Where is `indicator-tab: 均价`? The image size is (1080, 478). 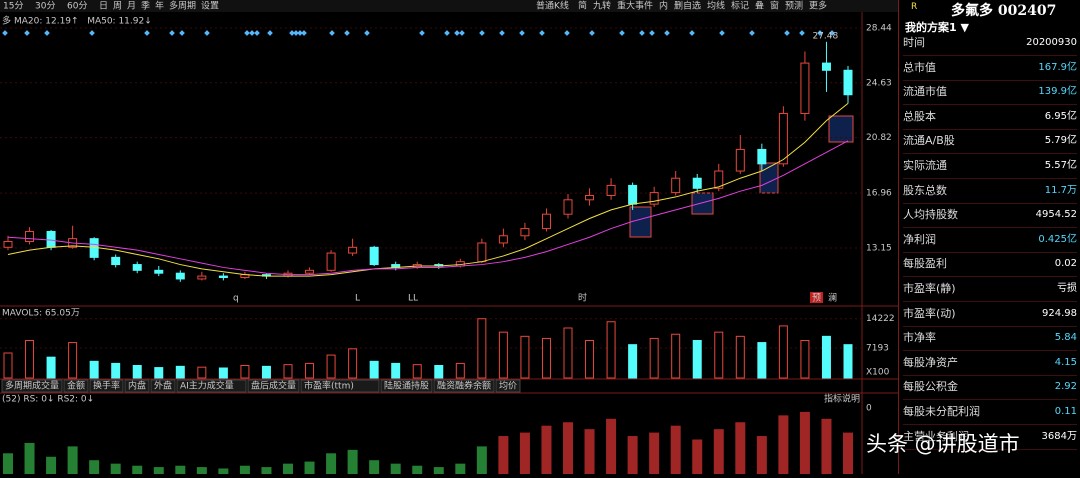
indicator-tab: 均价 is located at coordinates (508, 386).